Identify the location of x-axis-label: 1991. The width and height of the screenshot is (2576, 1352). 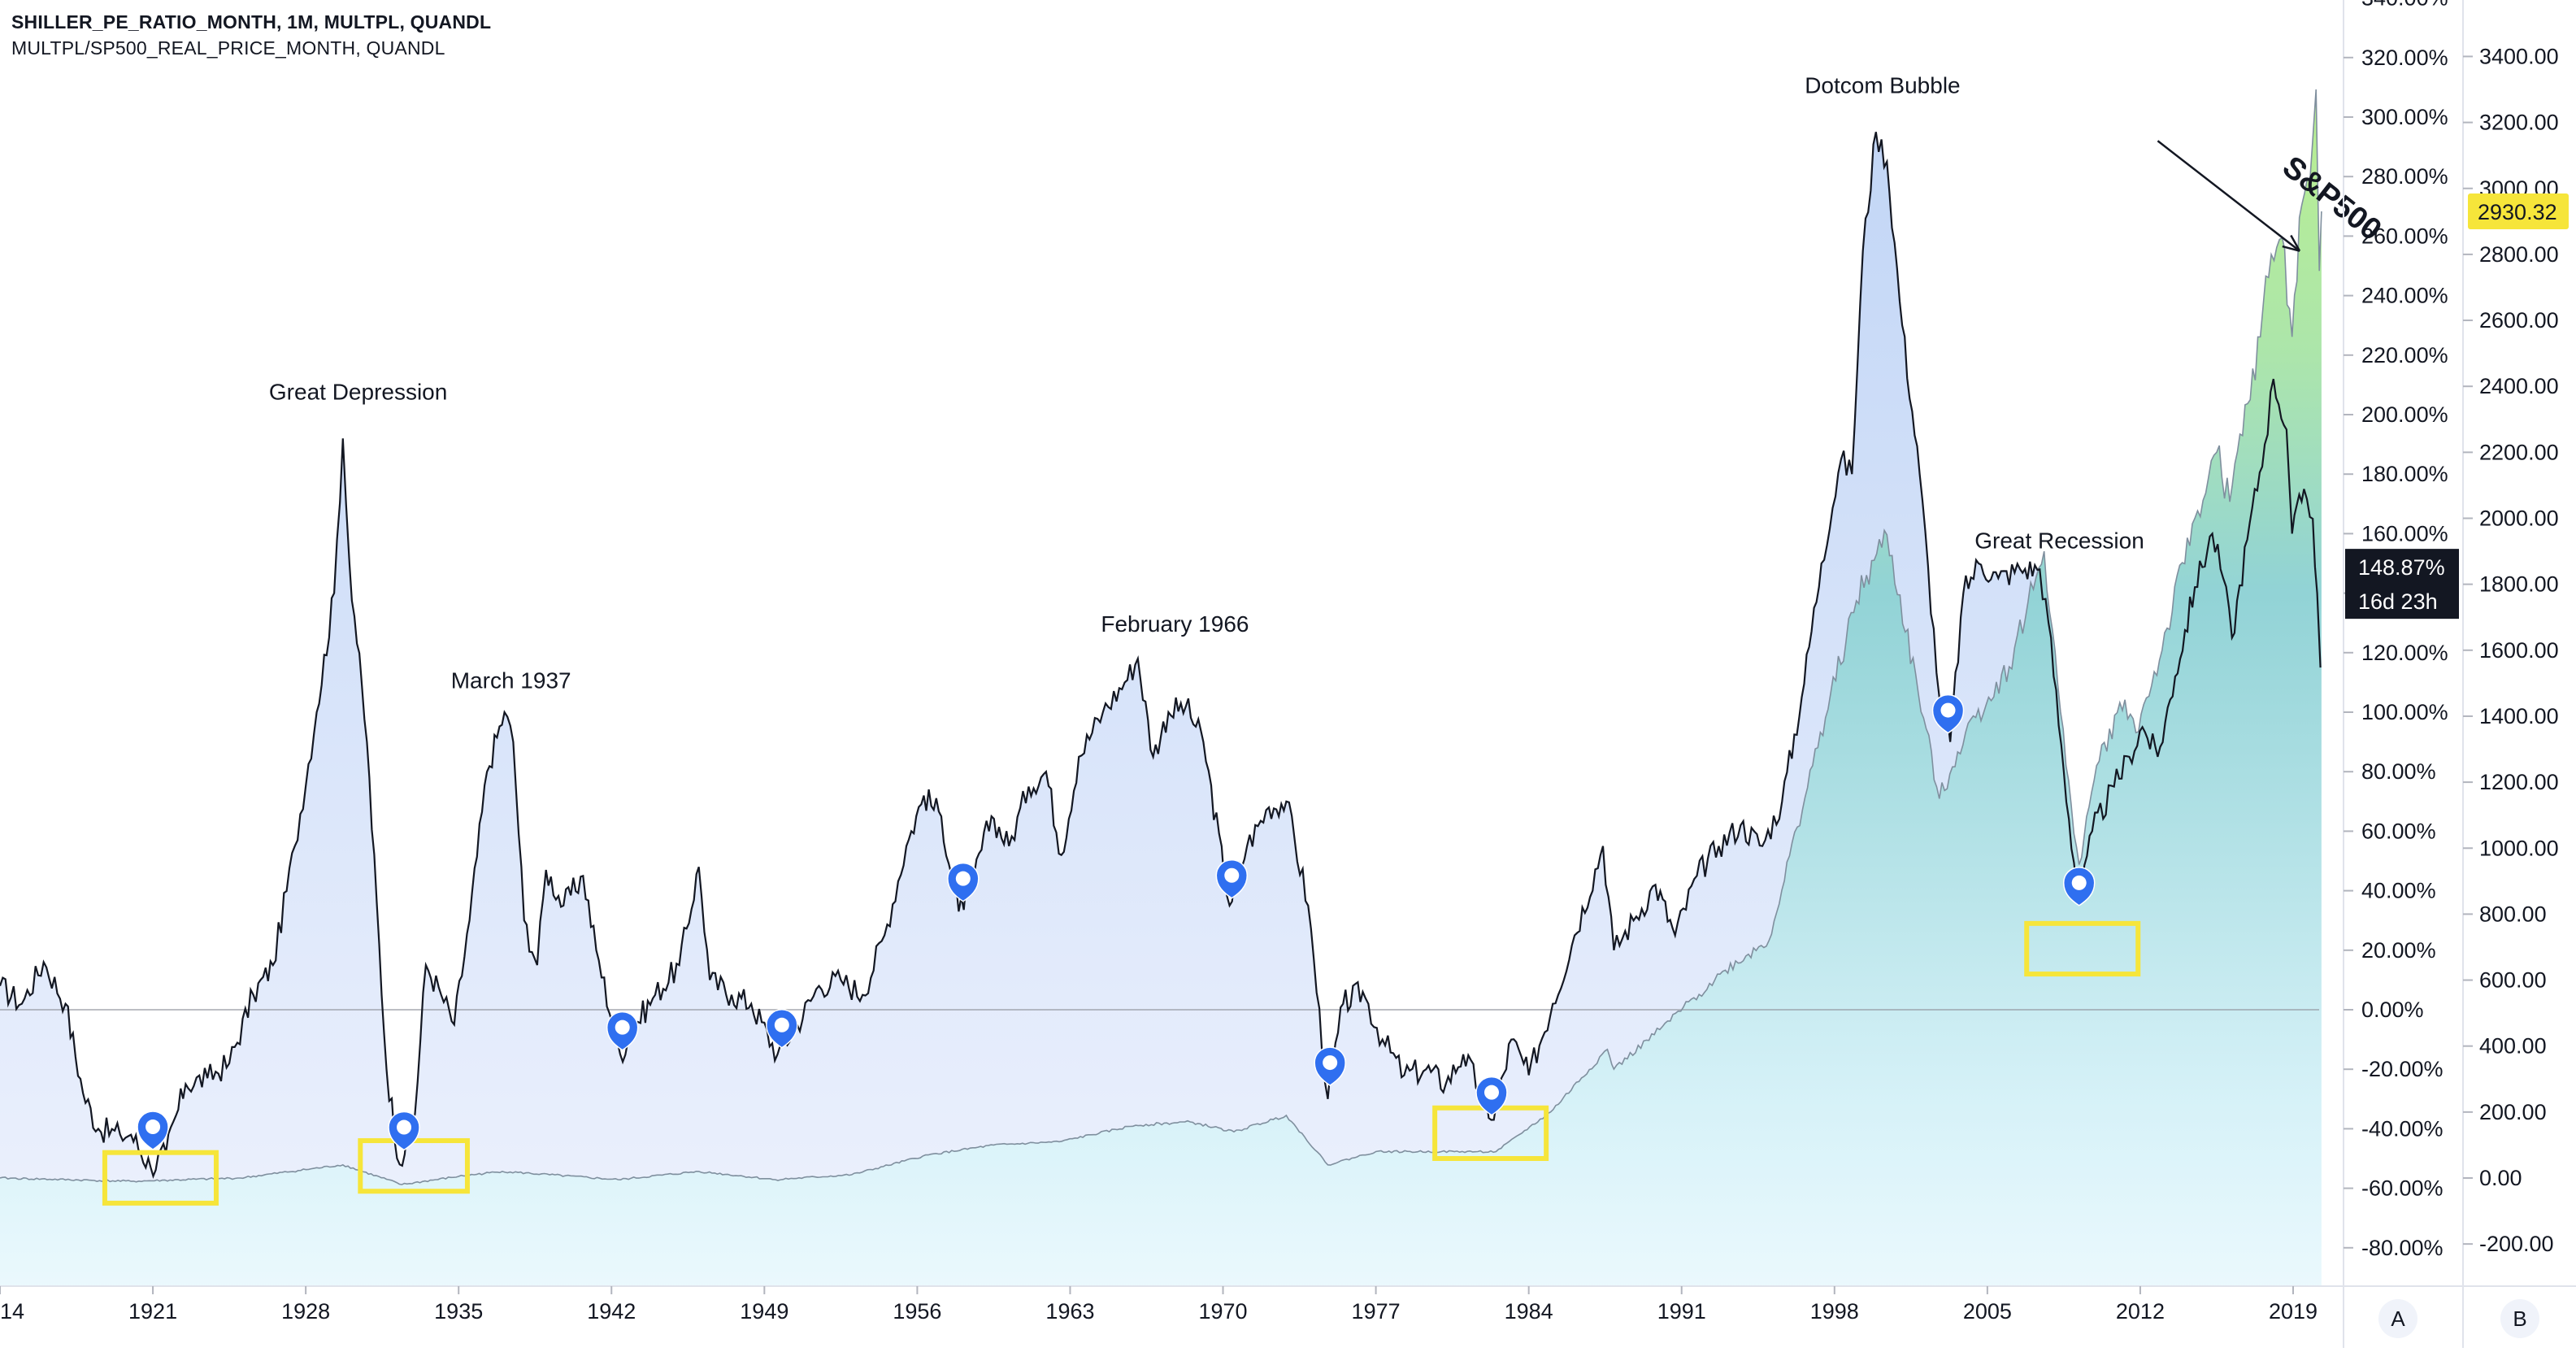
(1681, 1311).